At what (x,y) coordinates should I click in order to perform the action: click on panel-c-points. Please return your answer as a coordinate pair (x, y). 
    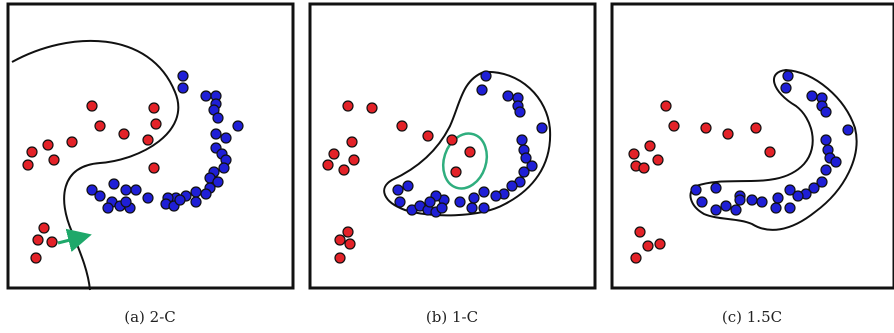
    Looking at the image, I should click on (741, 167).